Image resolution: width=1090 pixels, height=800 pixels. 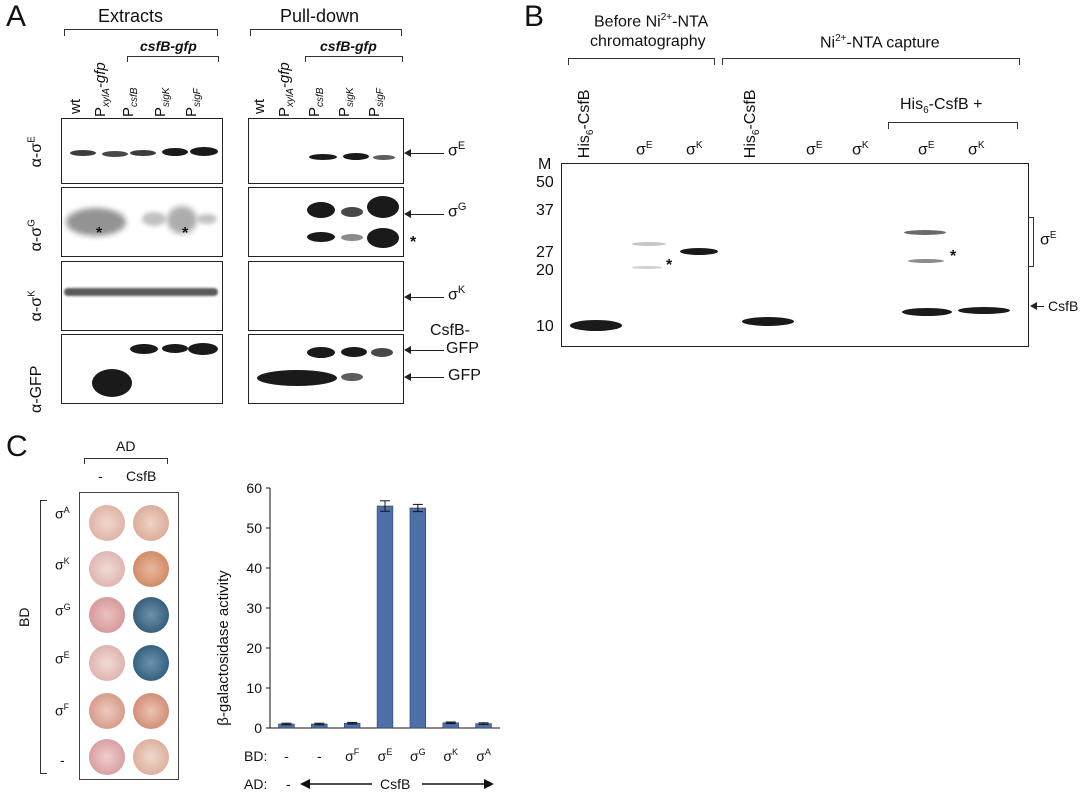 I want to click on pulldown-blot-sigma-k, so click(x=326, y=296).